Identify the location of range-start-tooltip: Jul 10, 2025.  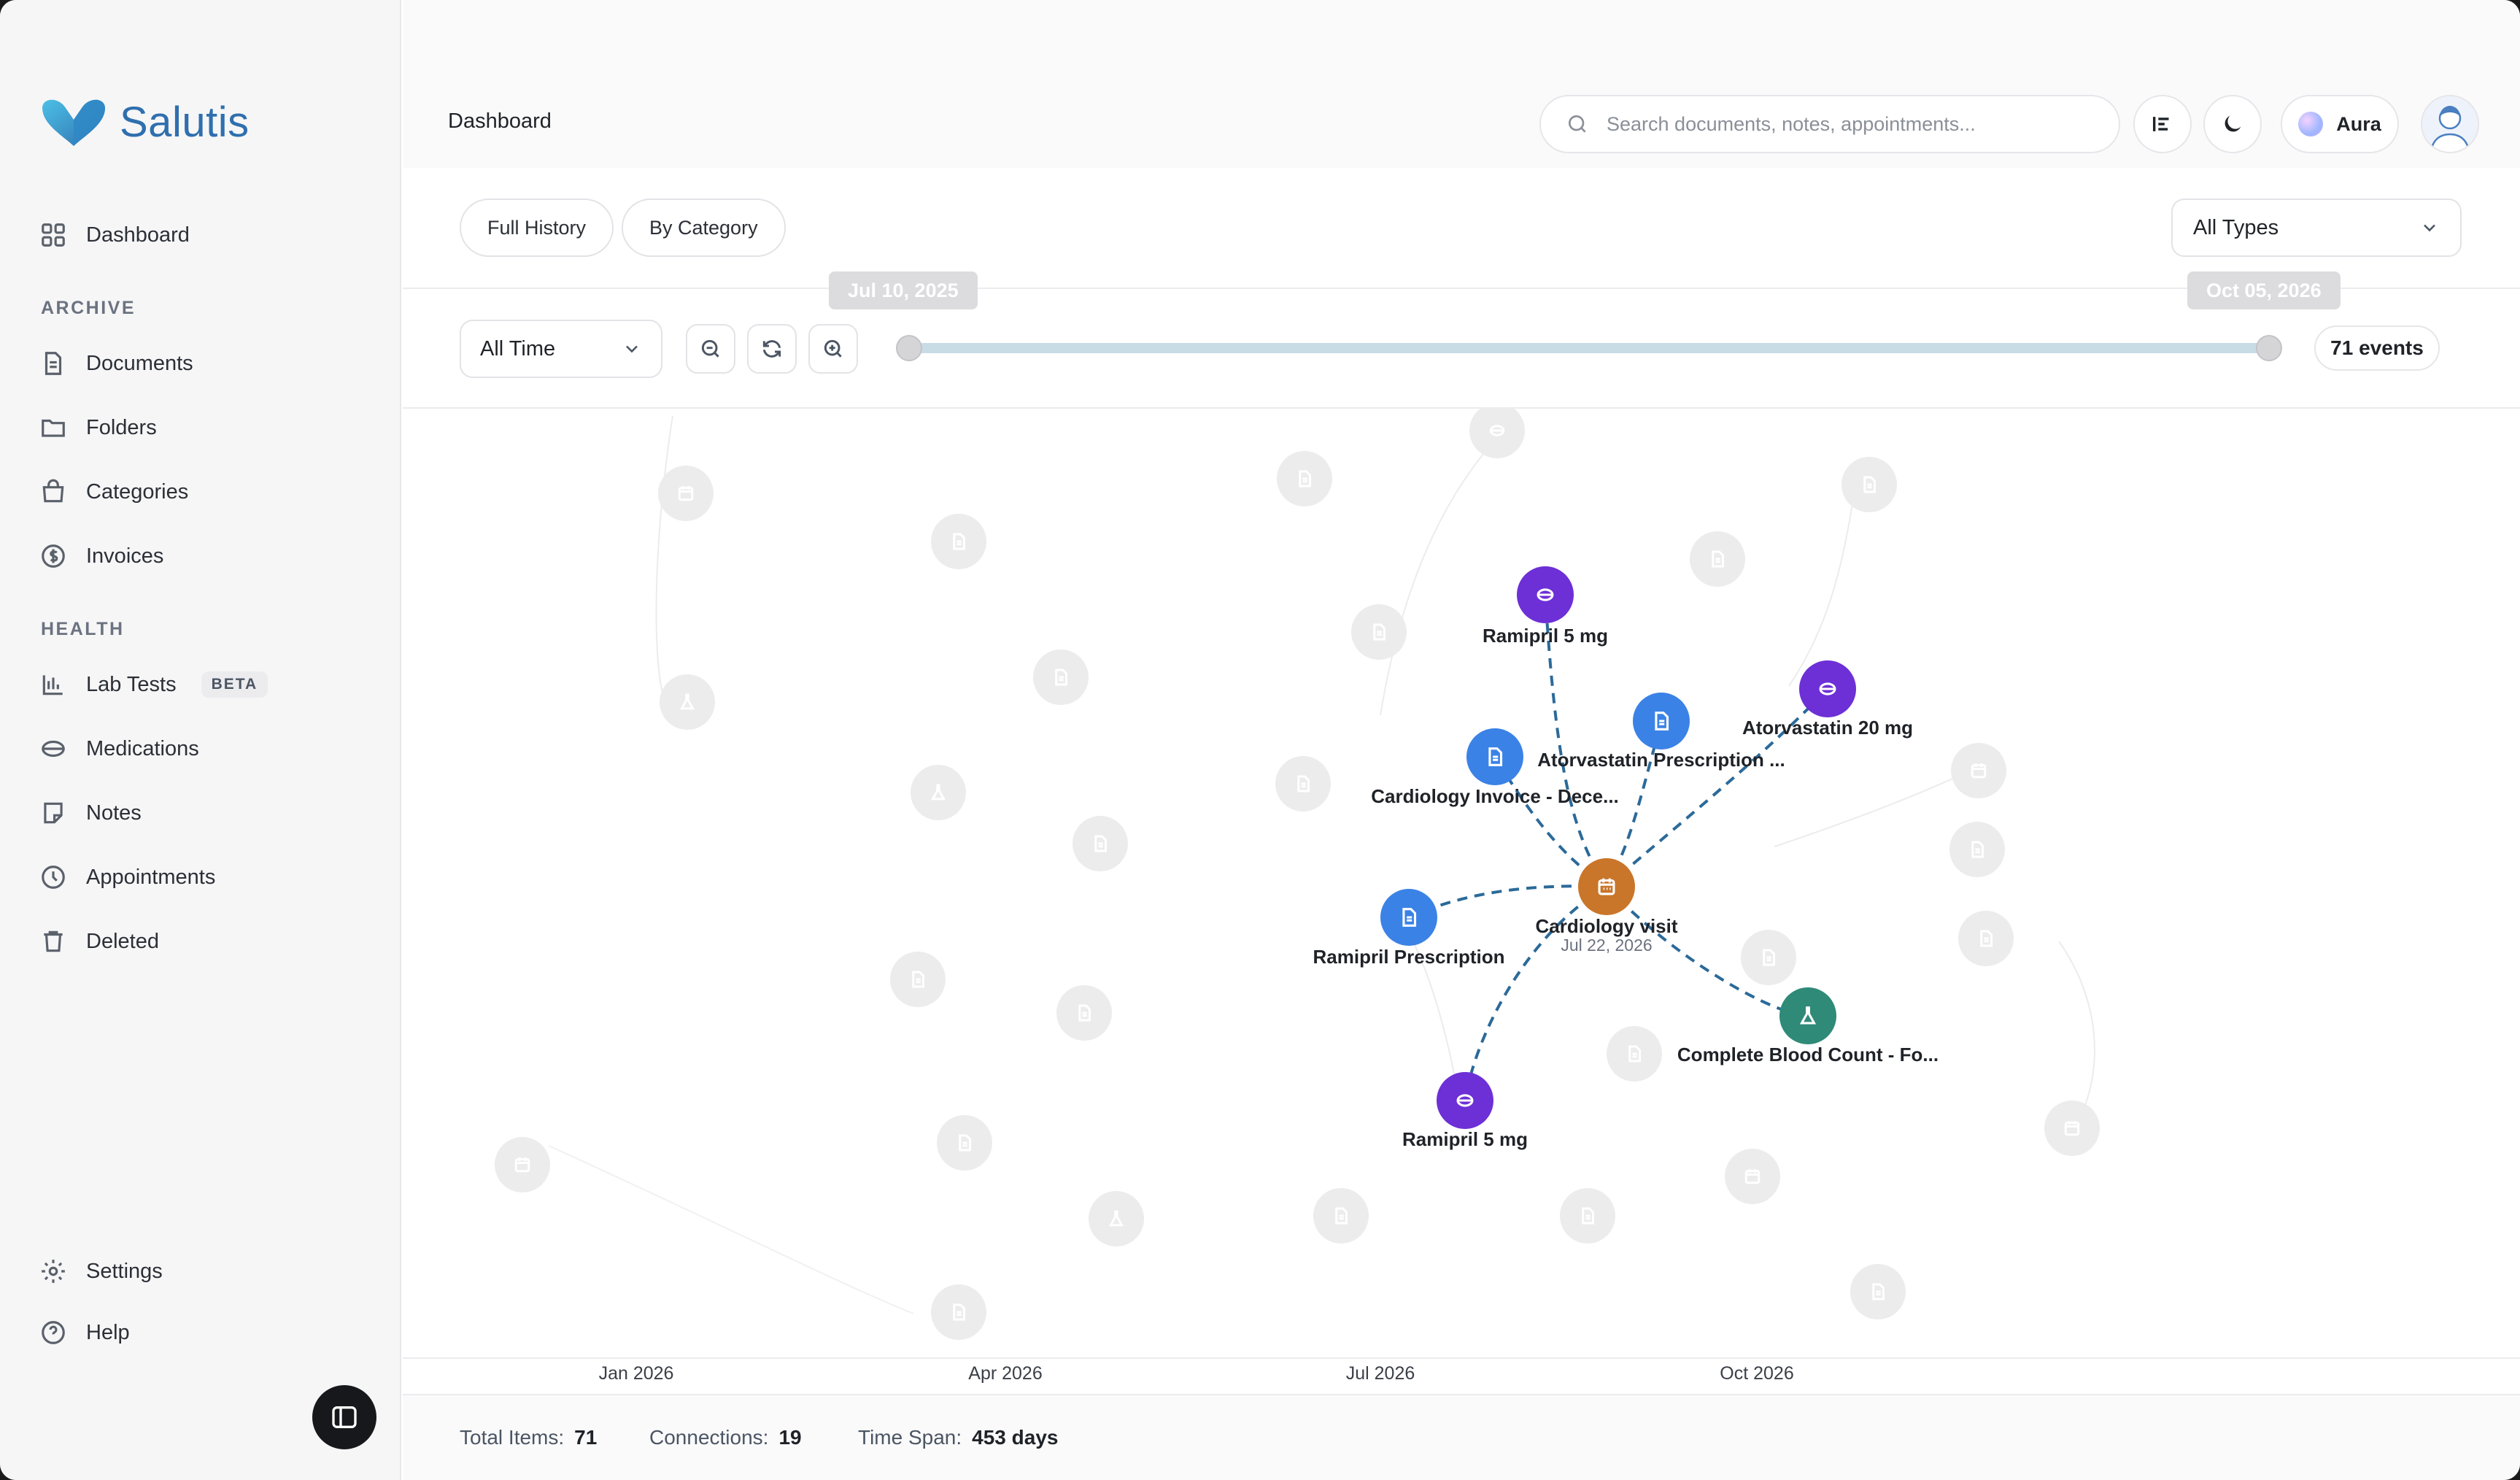
(904, 290).